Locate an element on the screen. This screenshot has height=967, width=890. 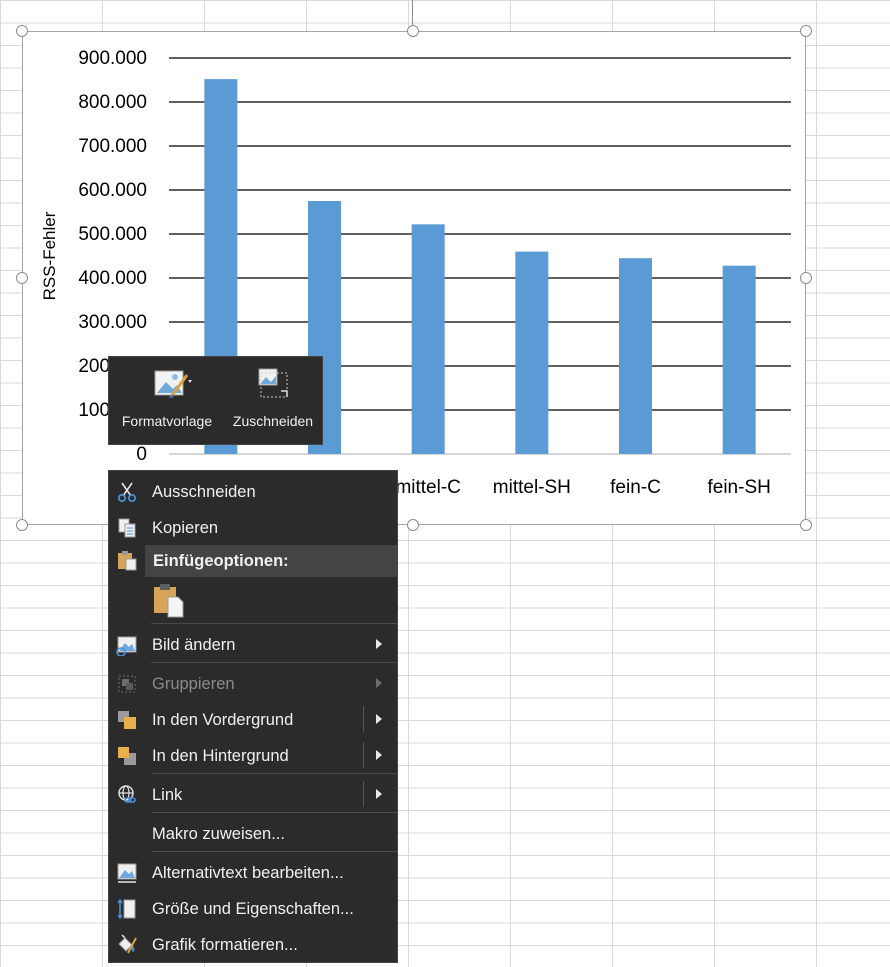
style-button: Formatvorlage is located at coordinates (167, 401).